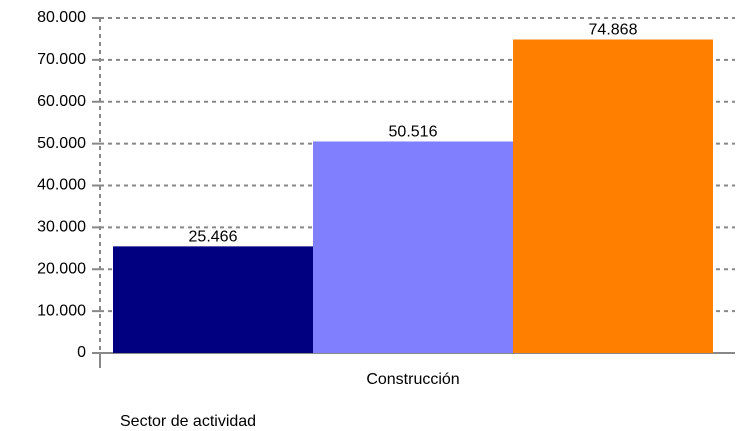  What do you see at coordinates (412, 379) in the screenshot?
I see `x-tick-label: Construcción` at bounding box center [412, 379].